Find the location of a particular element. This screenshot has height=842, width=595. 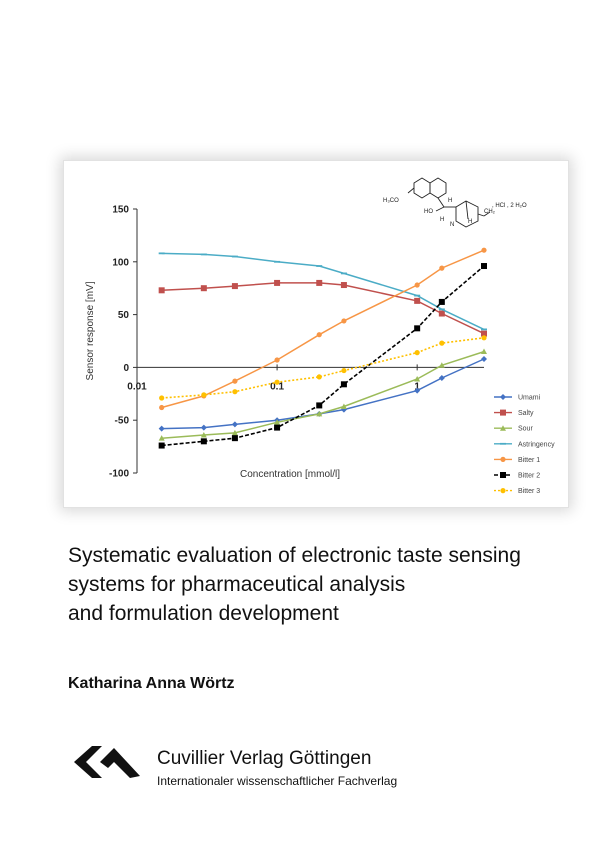

y-tick-label: 150 is located at coordinates (120, 210).